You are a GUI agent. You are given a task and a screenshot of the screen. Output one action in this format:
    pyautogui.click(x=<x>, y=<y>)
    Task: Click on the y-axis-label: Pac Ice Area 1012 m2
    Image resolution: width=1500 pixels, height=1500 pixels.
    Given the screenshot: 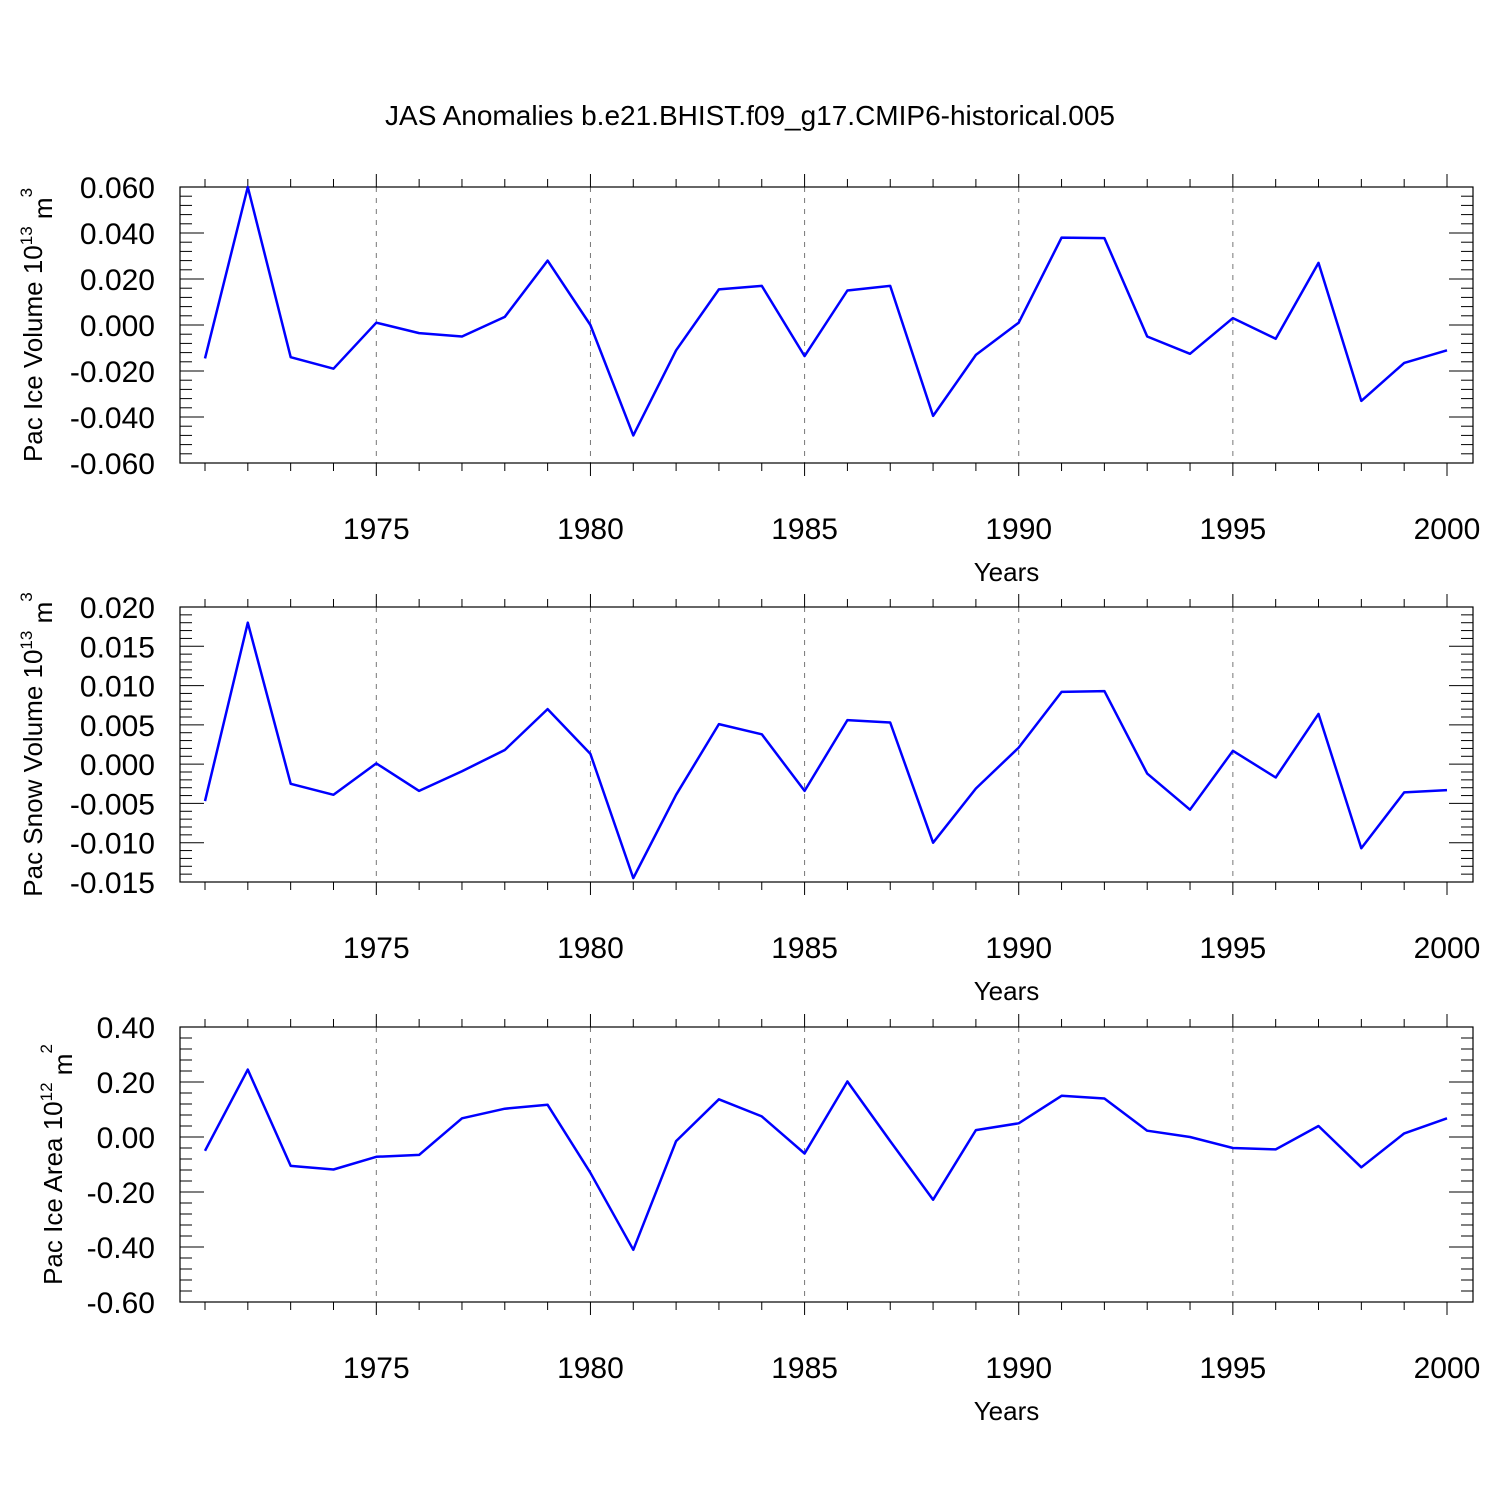 What is the action you would take?
    pyautogui.click(x=57, y=1164)
    